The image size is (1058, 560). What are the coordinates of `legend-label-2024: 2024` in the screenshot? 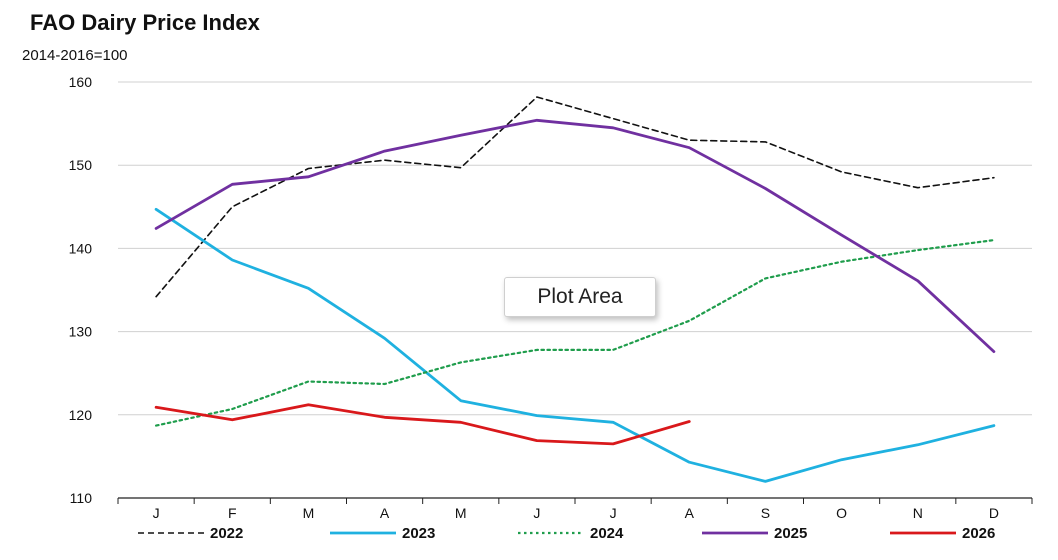 It's located at (607, 533).